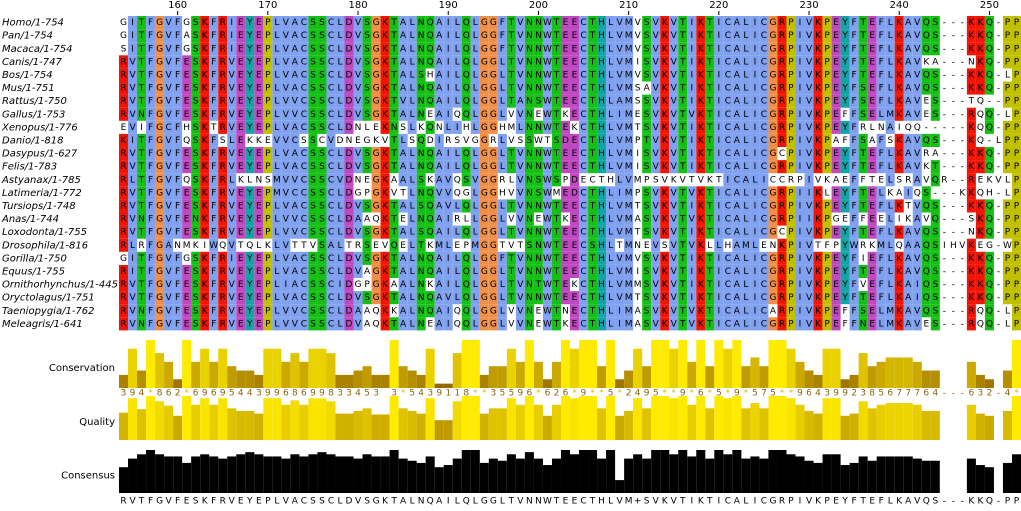  I want to click on conservation-label: 8, so click(160, 394).